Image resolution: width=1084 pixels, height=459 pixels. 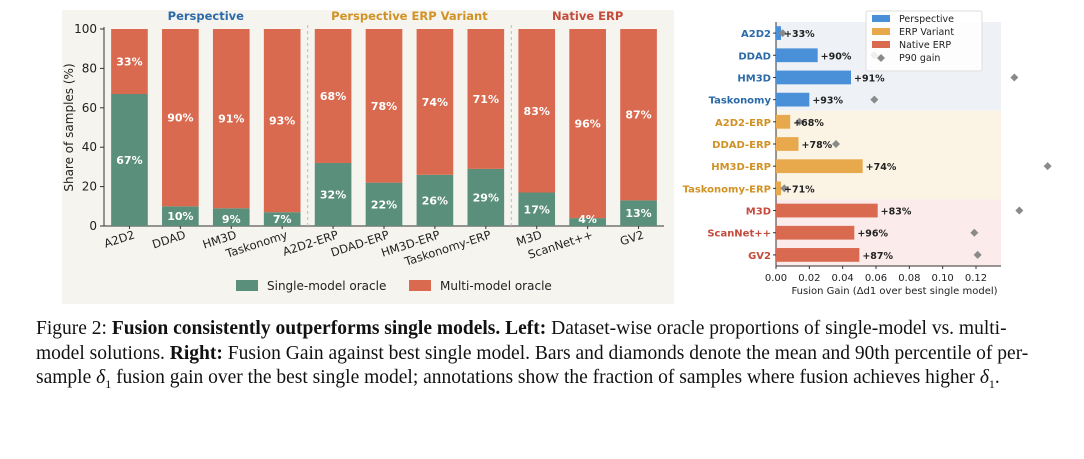 What do you see at coordinates (409, 16) in the screenshot?
I see `group-title: Perspective ERP Variant` at bounding box center [409, 16].